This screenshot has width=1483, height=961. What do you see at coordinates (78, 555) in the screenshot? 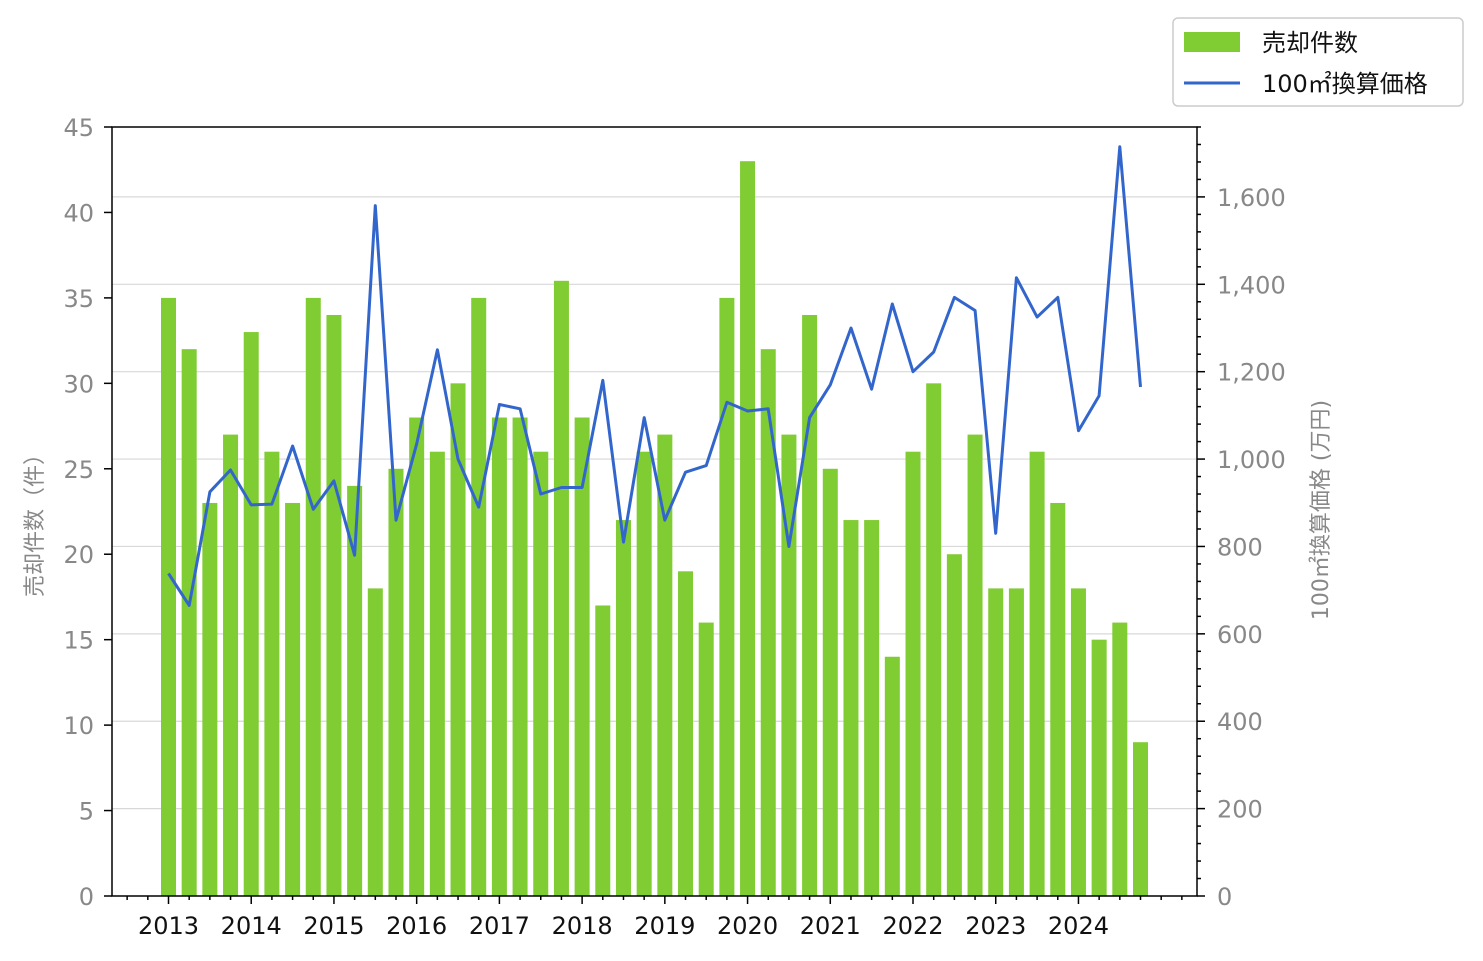
I see `y-left-tick-label: 20` at bounding box center [78, 555].